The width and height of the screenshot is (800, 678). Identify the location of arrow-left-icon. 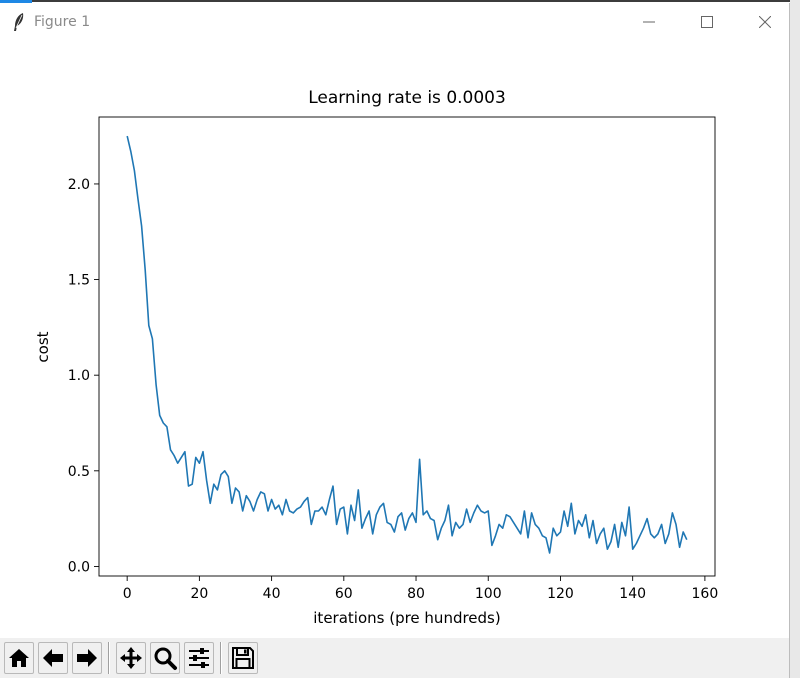
(53, 658).